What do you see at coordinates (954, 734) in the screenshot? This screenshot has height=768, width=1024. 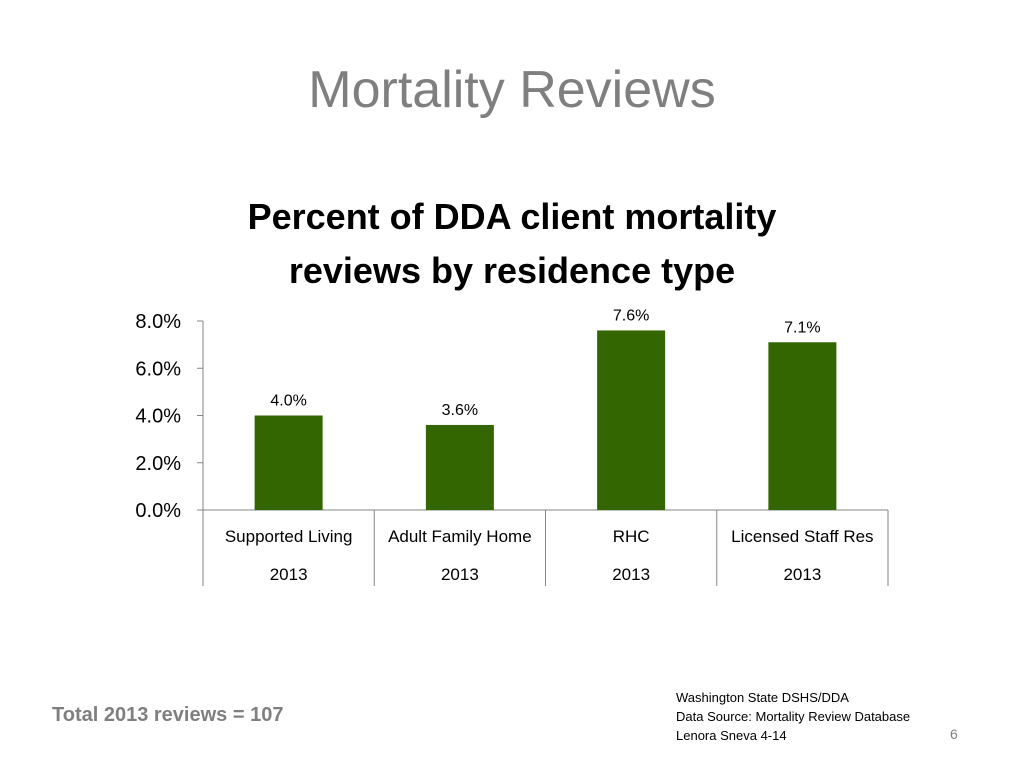 I see `page-number: 6` at bounding box center [954, 734].